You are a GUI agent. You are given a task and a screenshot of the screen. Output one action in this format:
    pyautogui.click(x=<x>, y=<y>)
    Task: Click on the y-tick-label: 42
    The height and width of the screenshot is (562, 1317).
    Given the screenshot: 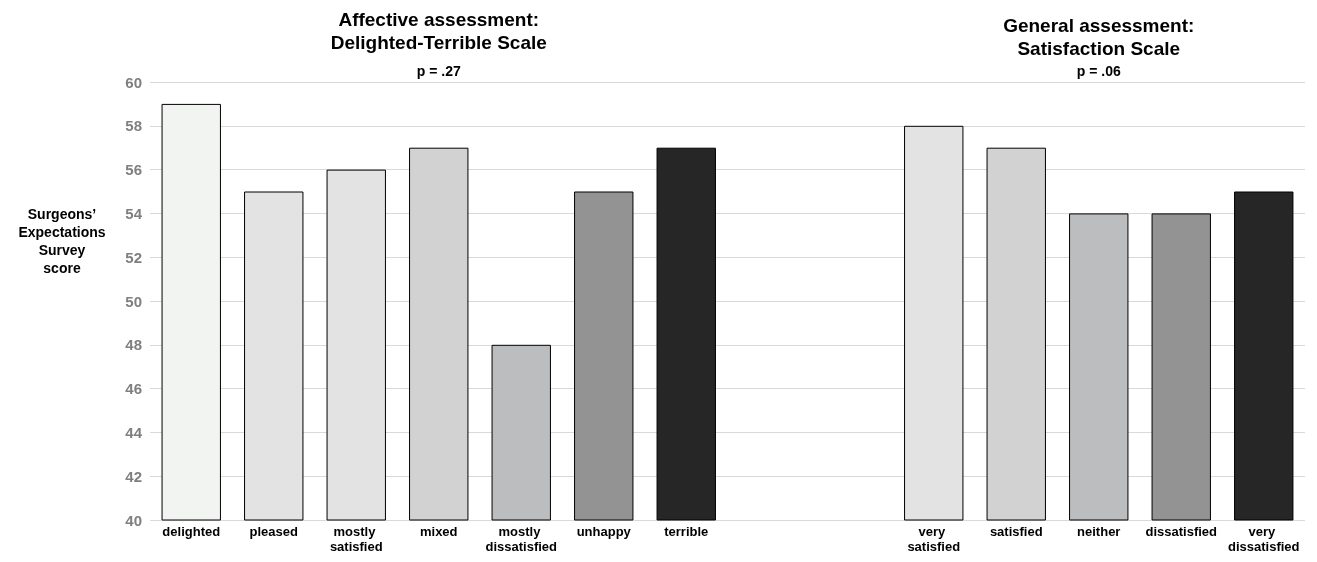 What is the action you would take?
    pyautogui.click(x=133, y=476)
    